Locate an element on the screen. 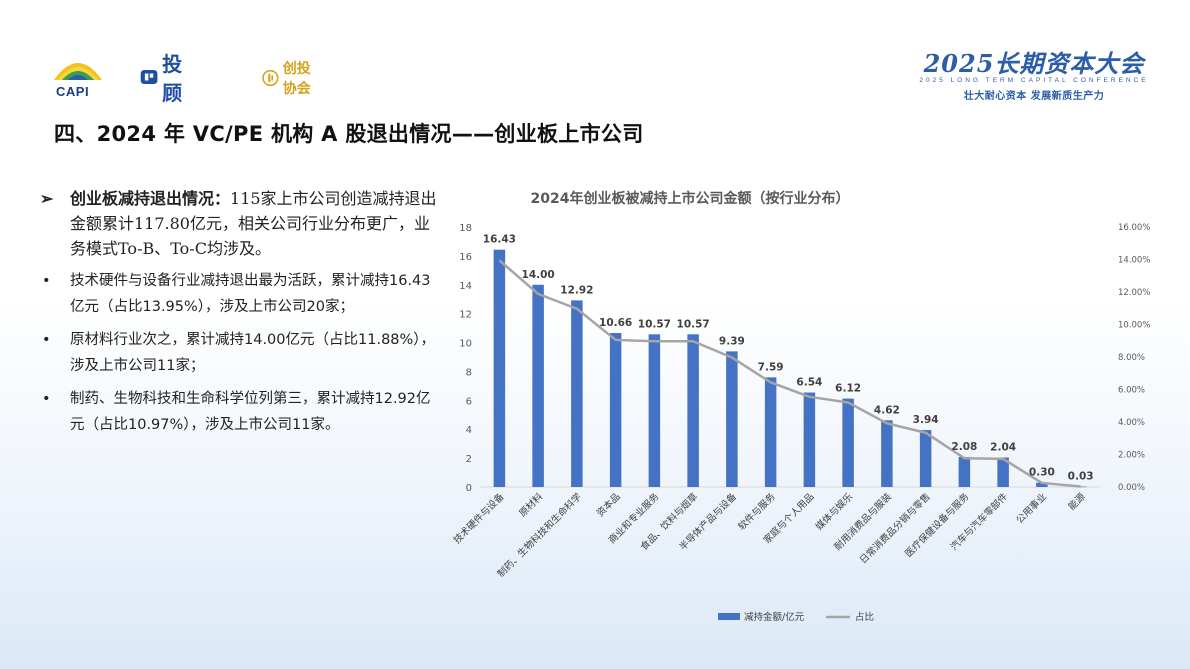 Image resolution: width=1190 pixels, height=669 pixels. y-left-tick-label: 16 is located at coordinates (465, 257).